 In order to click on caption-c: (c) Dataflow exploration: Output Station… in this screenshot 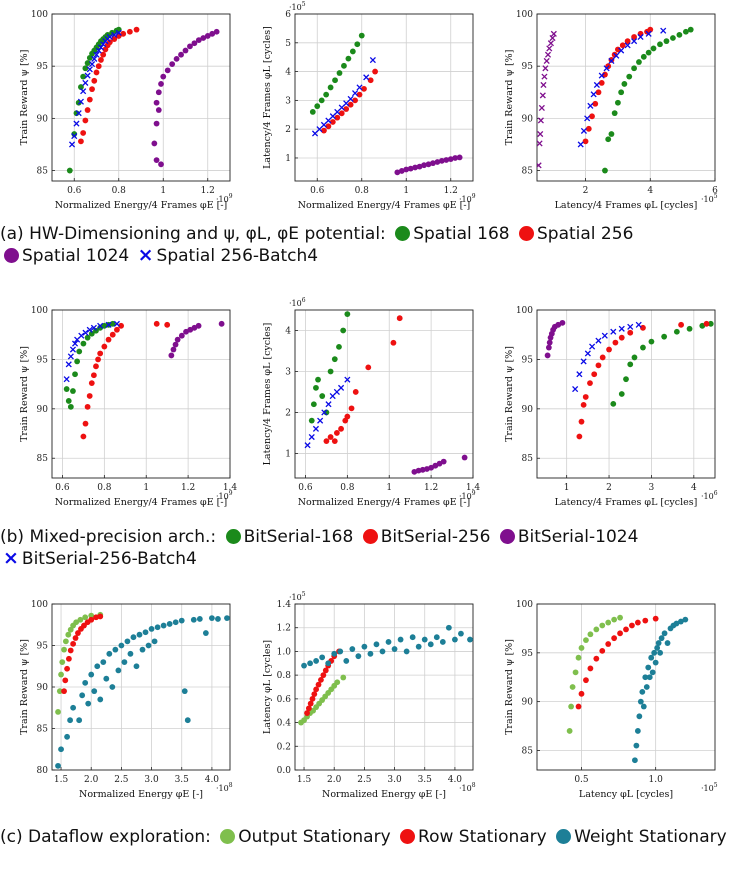, I will do `click(366, 837)`.